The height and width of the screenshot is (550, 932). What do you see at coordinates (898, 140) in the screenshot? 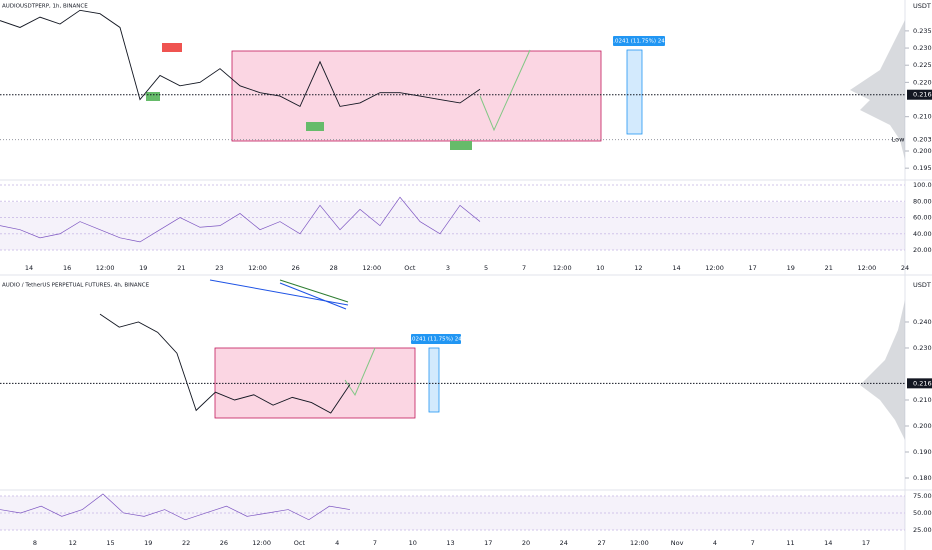
I see `low-label: Low` at bounding box center [898, 140].